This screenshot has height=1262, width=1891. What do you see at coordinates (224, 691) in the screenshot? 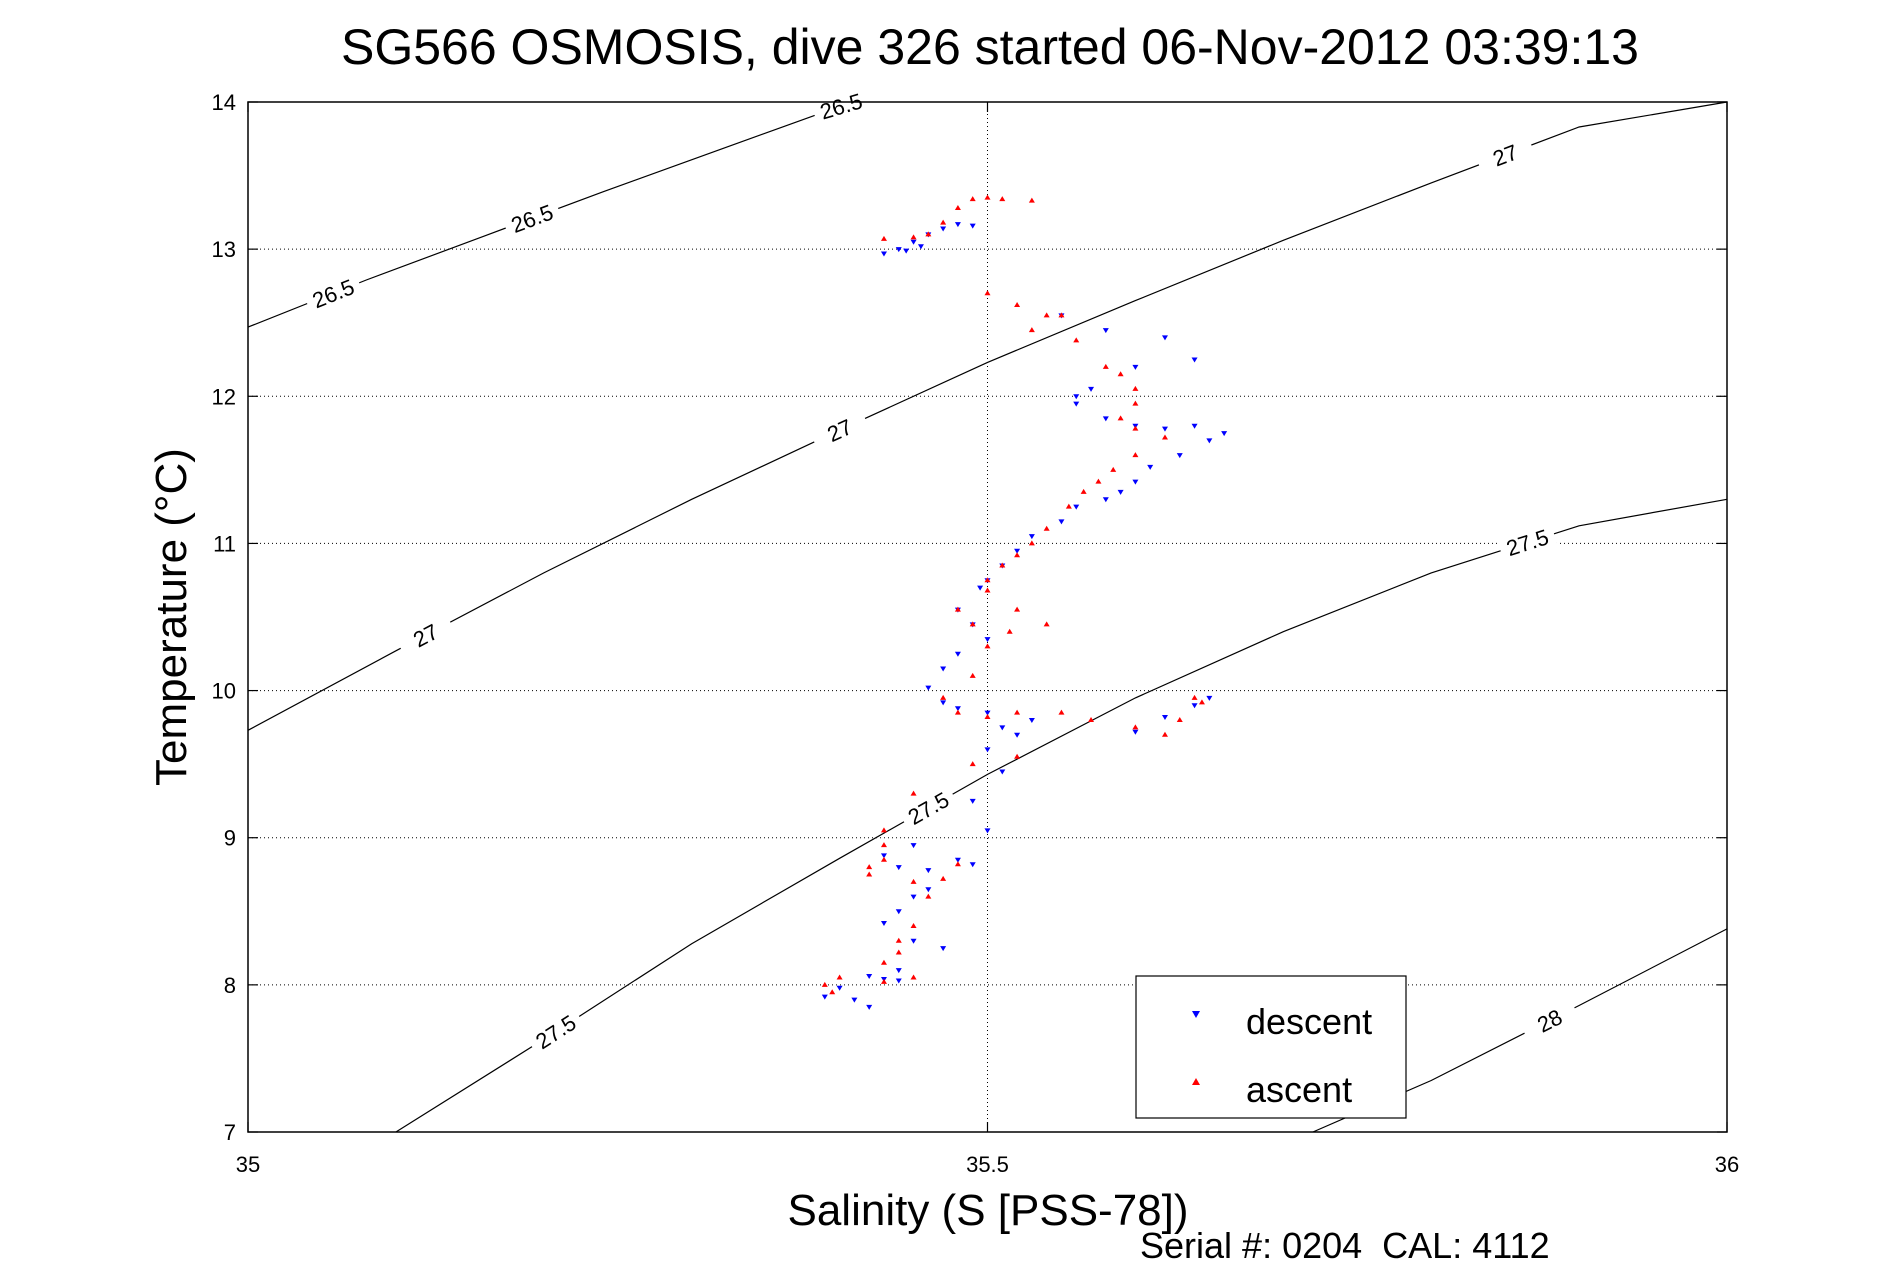
I see `y-tick-label: 10` at bounding box center [224, 691].